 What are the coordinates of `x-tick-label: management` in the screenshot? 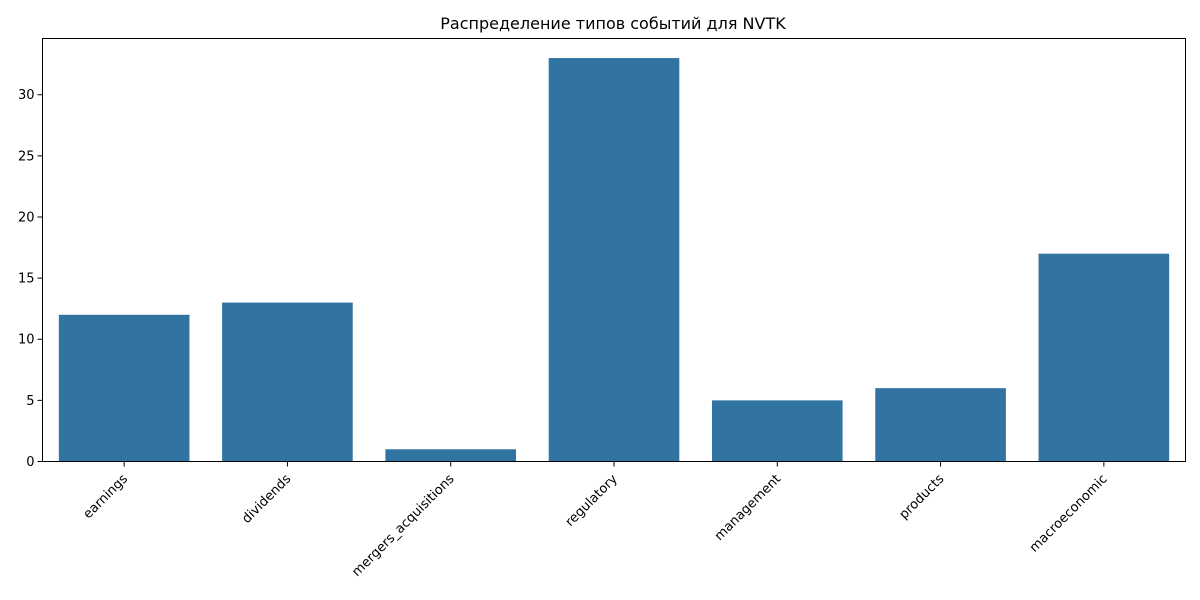 It's located at (748, 508).